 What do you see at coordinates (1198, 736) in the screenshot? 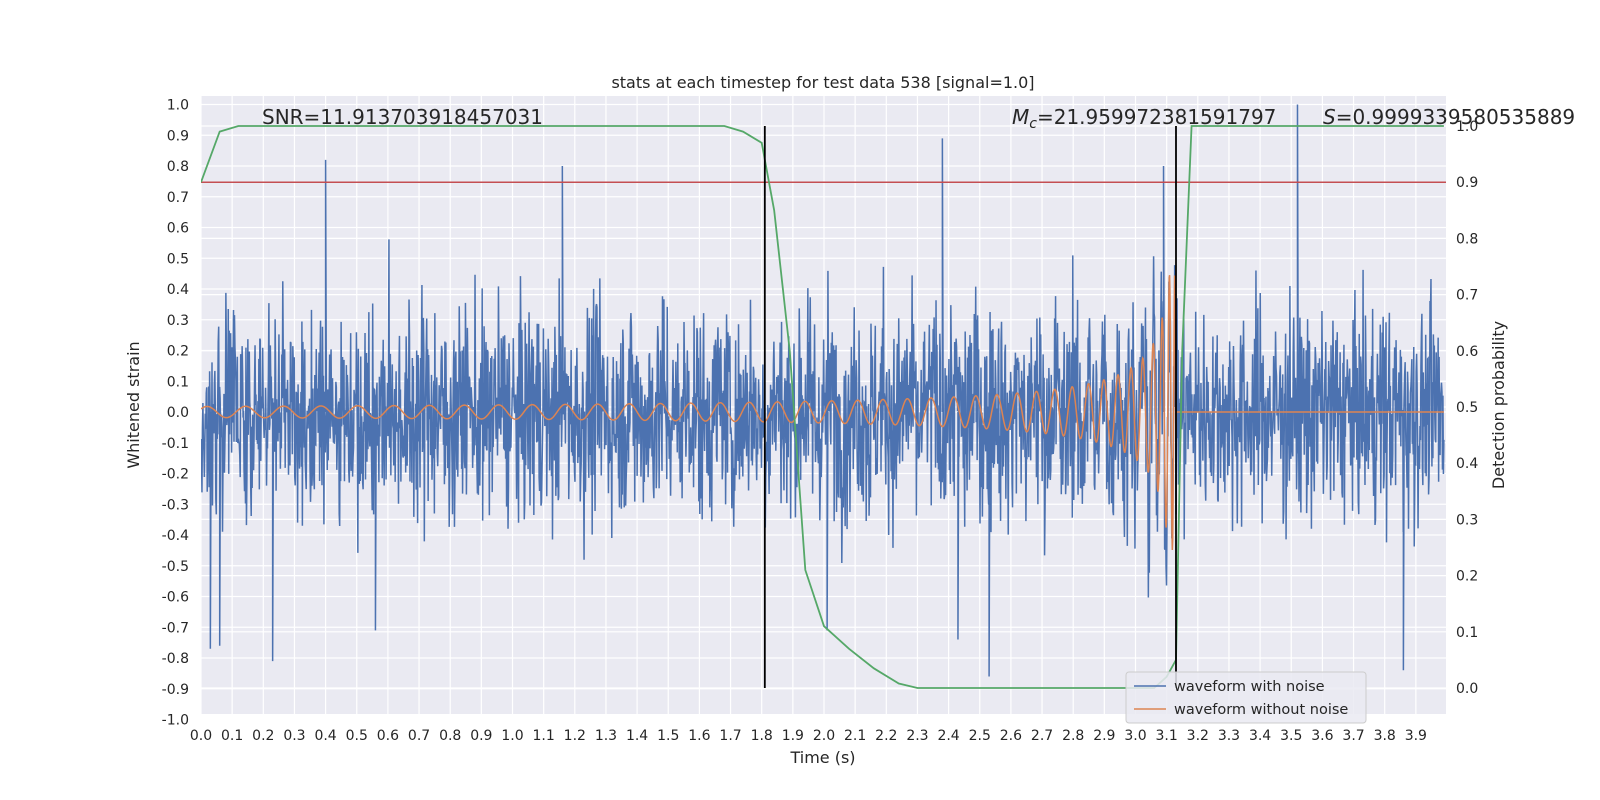
I see `x-tick-label: 3.2` at bounding box center [1198, 736].